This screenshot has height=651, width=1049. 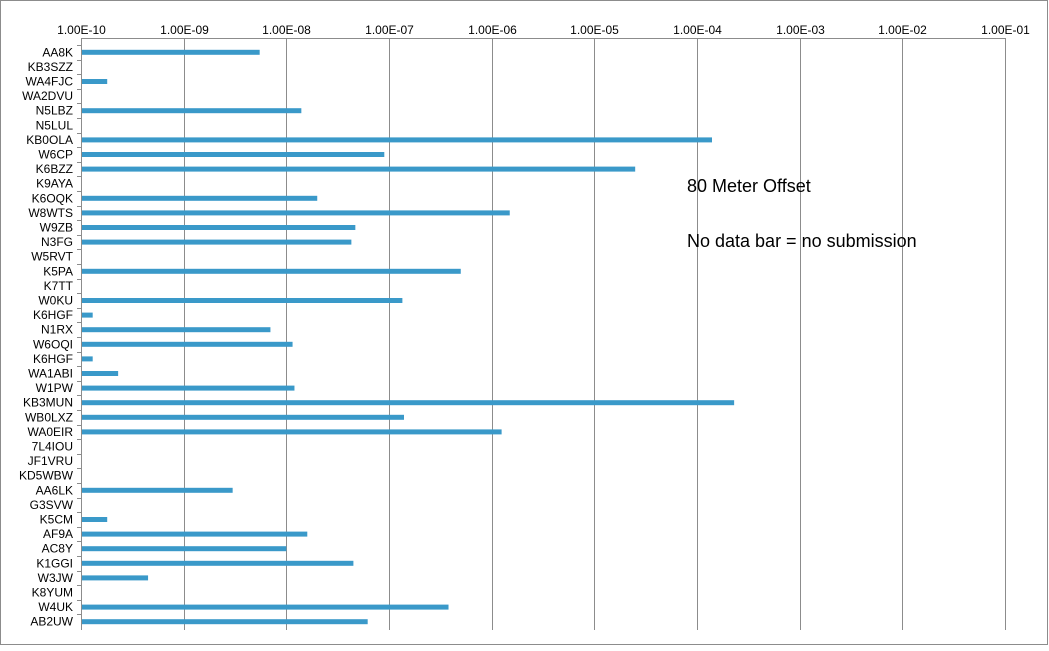 What do you see at coordinates (57, 242) in the screenshot?
I see `category-label: N3FG` at bounding box center [57, 242].